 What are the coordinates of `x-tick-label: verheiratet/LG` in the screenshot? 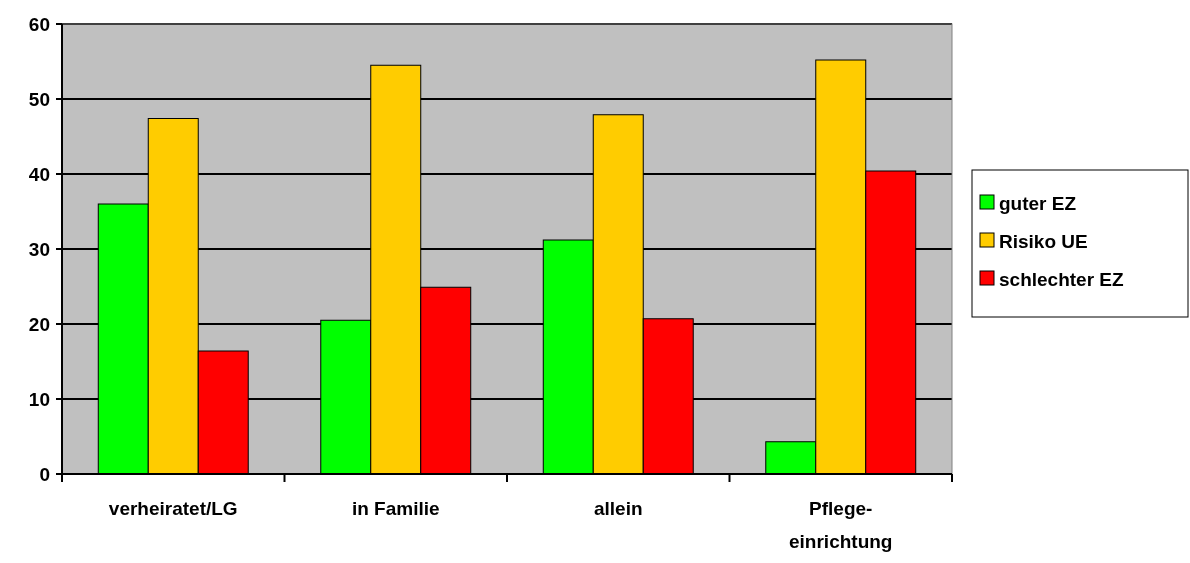 It's located at (173, 508).